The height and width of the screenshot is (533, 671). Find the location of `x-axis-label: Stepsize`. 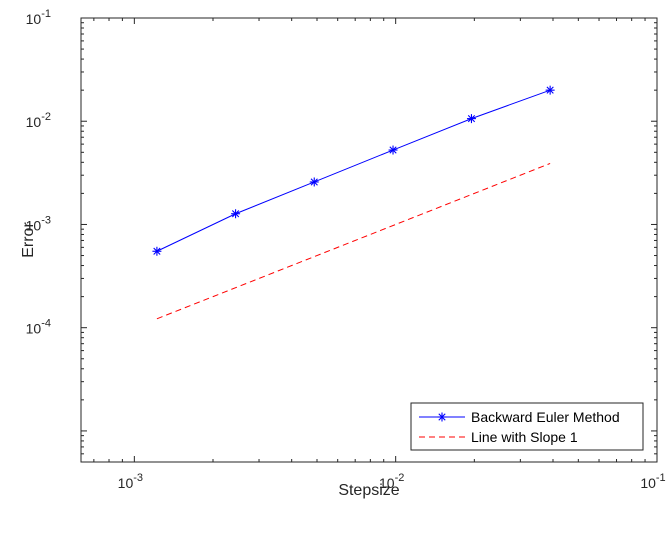

x-axis-label: Stepsize is located at coordinates (368, 490).